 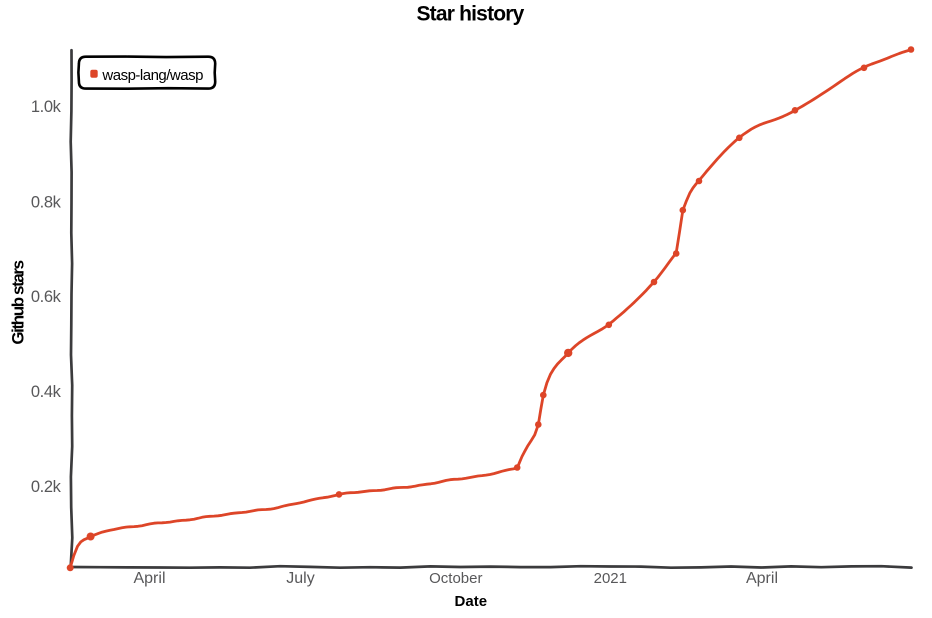 I want to click on svg-text: Date, so click(x=471, y=601).